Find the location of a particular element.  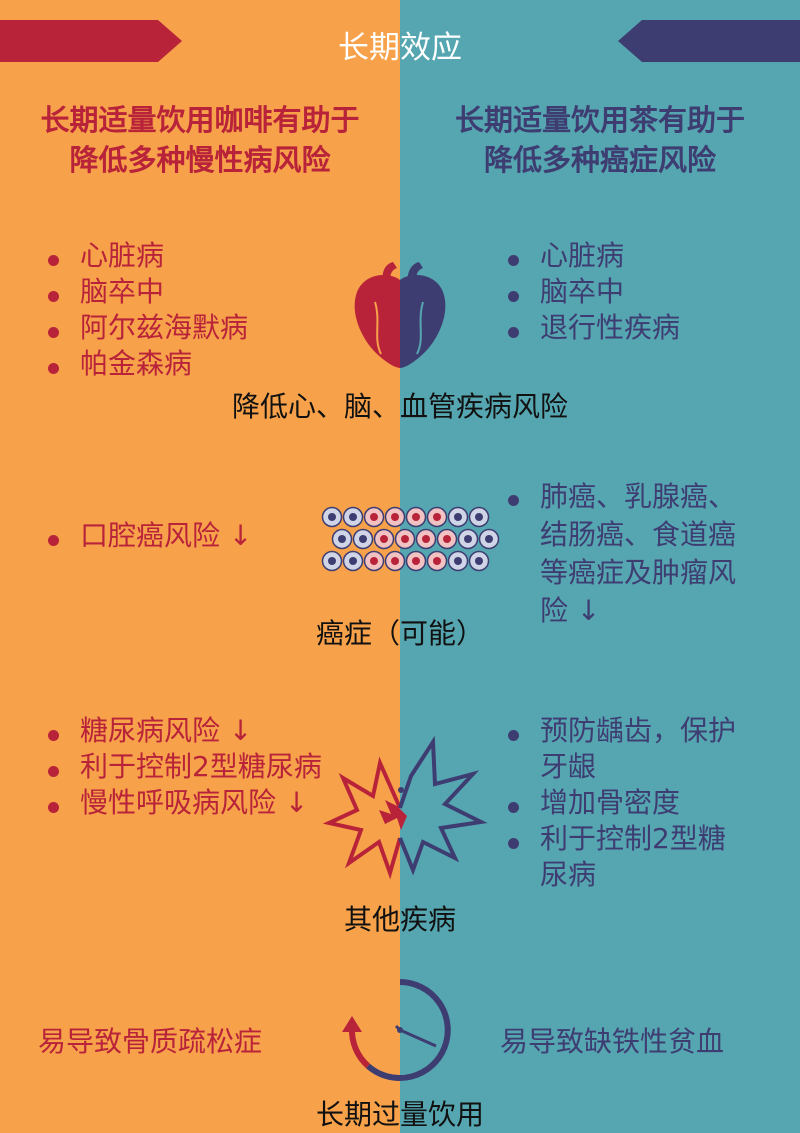

coffee-cancer-list: 口腔癌风险 ↓ is located at coordinates (148, 536).